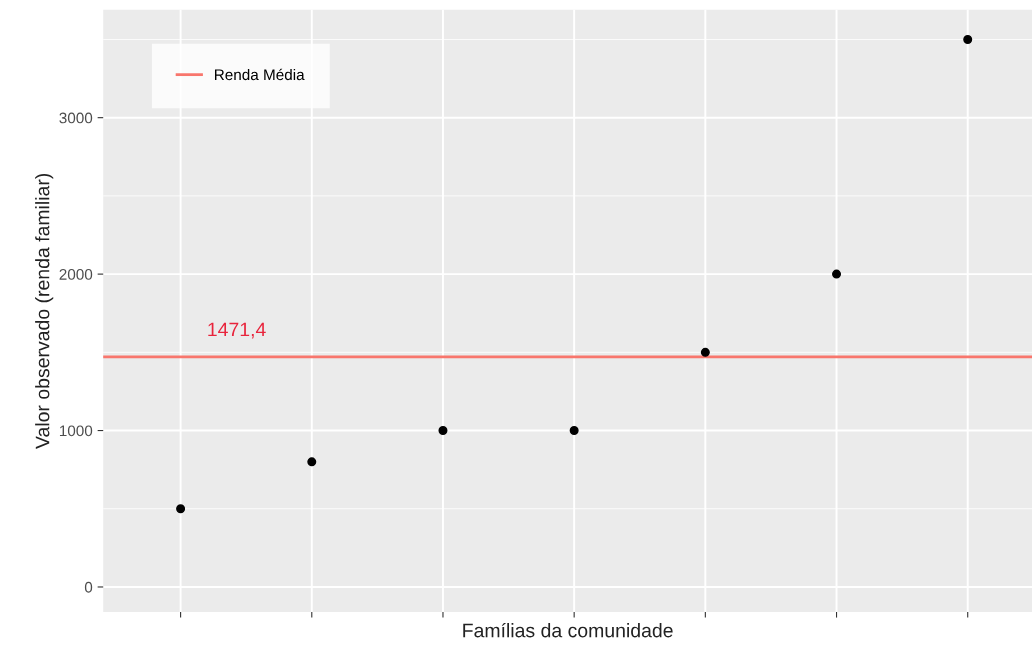 Image resolution: width=1032 pixels, height=649 pixels. What do you see at coordinates (44, 311) in the screenshot?
I see `y-axis-title: Valor observado (renda familiar)` at bounding box center [44, 311].